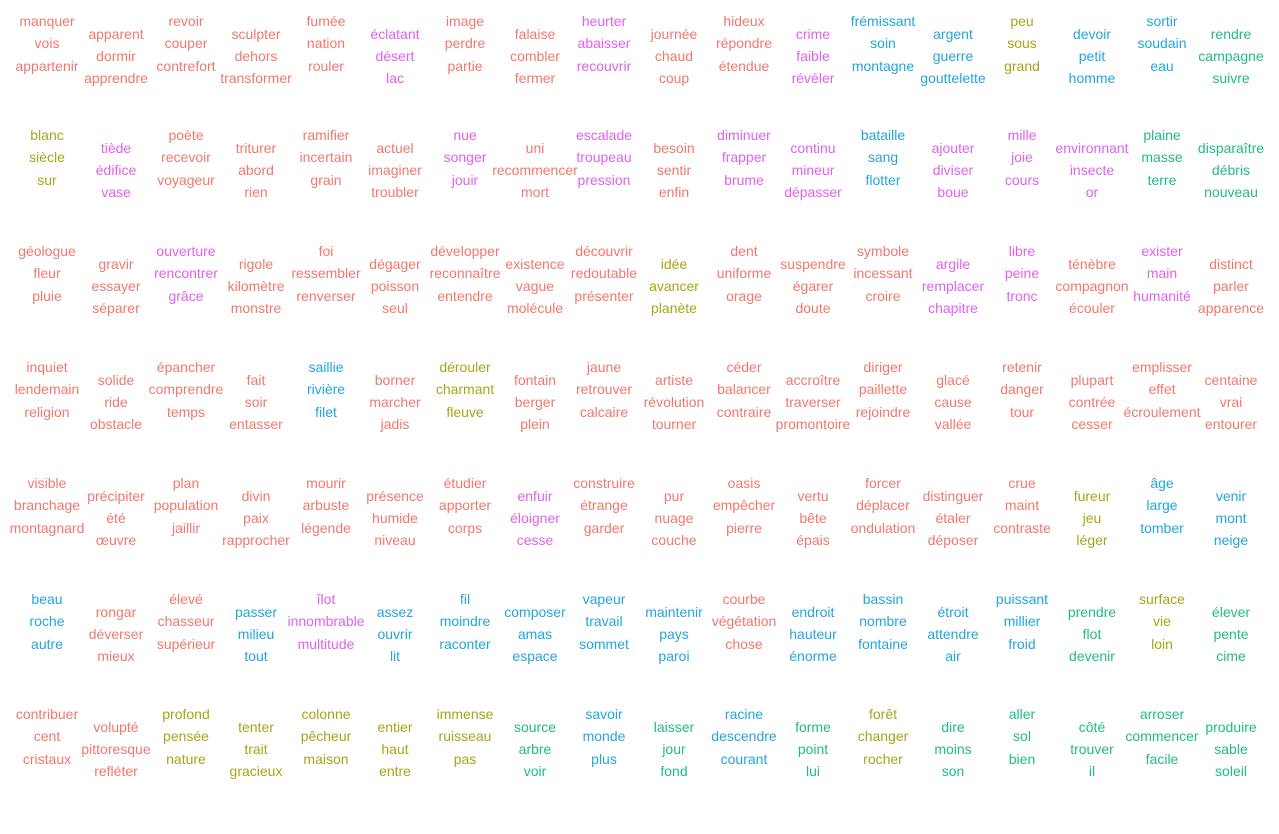 The width and height of the screenshot is (1279, 834). What do you see at coordinates (883, 736) in the screenshot?
I see `word-group: forêt changer rocher` at bounding box center [883, 736].